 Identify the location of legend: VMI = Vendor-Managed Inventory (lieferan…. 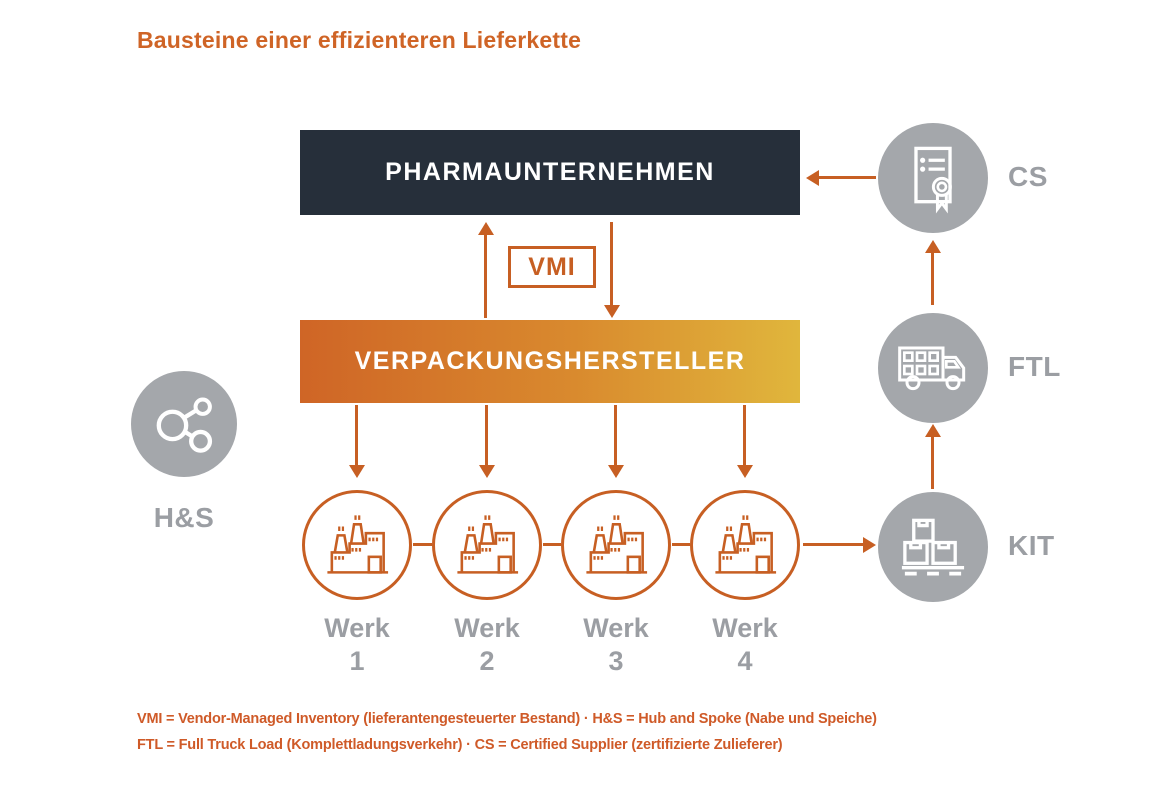
(507, 732).